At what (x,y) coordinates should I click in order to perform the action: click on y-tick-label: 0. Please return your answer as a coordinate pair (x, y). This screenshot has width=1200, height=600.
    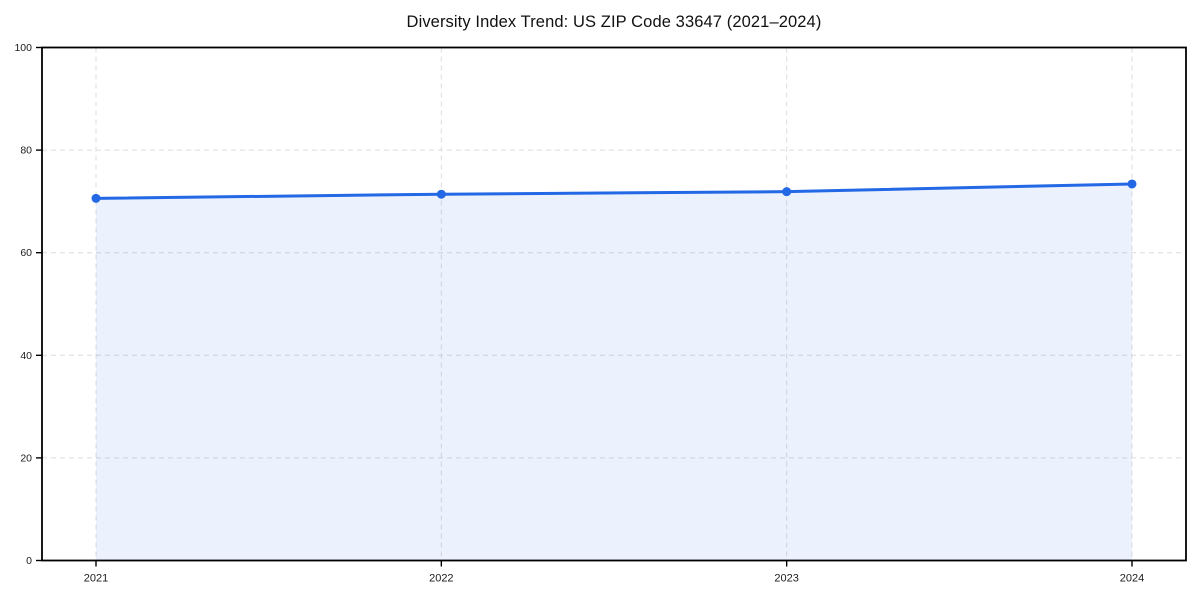
    Looking at the image, I should click on (29, 561).